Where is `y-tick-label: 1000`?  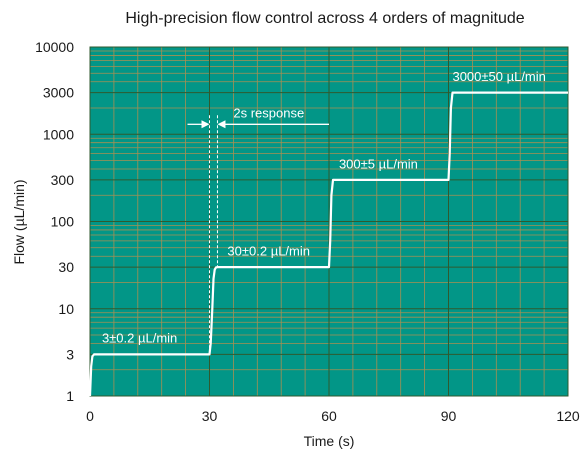 y-tick-label: 1000 is located at coordinates (58, 134).